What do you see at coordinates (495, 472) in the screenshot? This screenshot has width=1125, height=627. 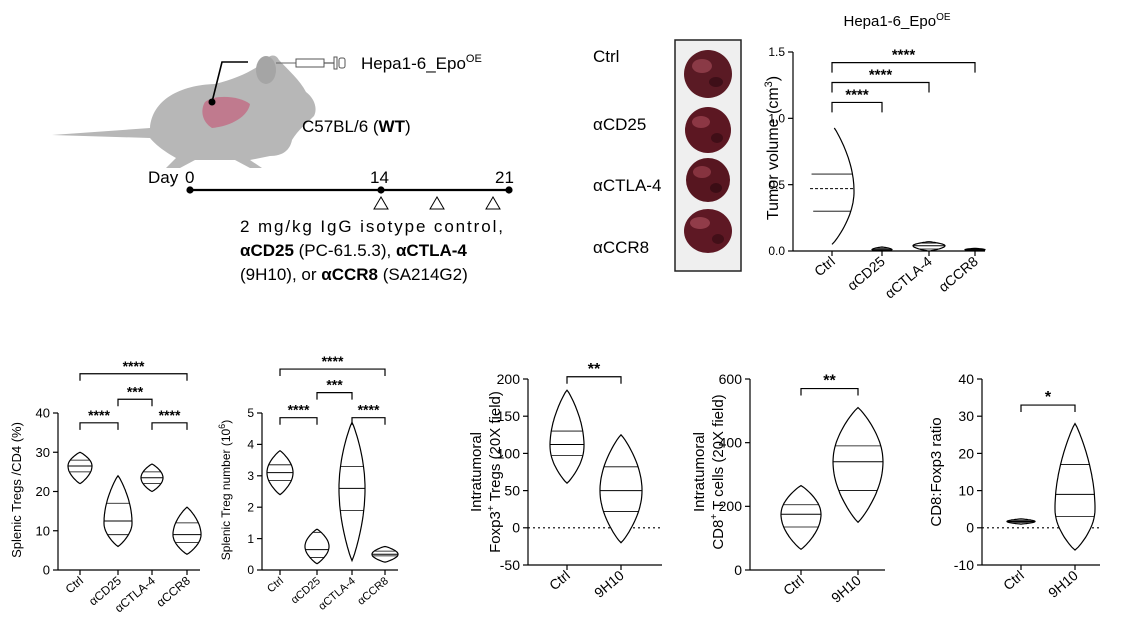 I see `foxp3-y-axis-title-line2: Foxp3+ Tregs (20X field)` at bounding box center [495, 472].